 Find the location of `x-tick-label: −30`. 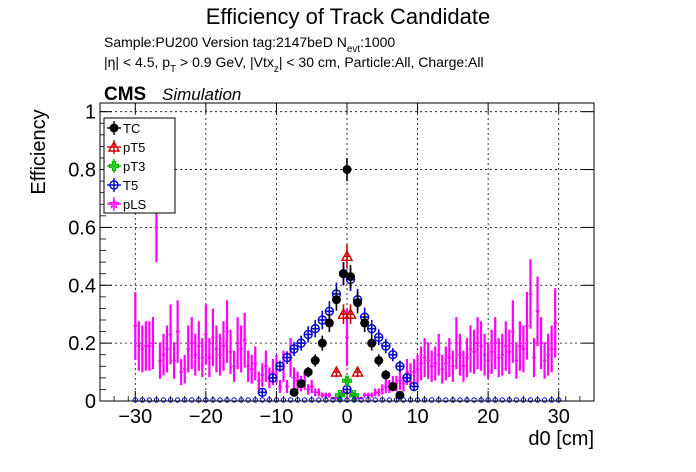

x-tick-label: −30 is located at coordinates (135, 417).